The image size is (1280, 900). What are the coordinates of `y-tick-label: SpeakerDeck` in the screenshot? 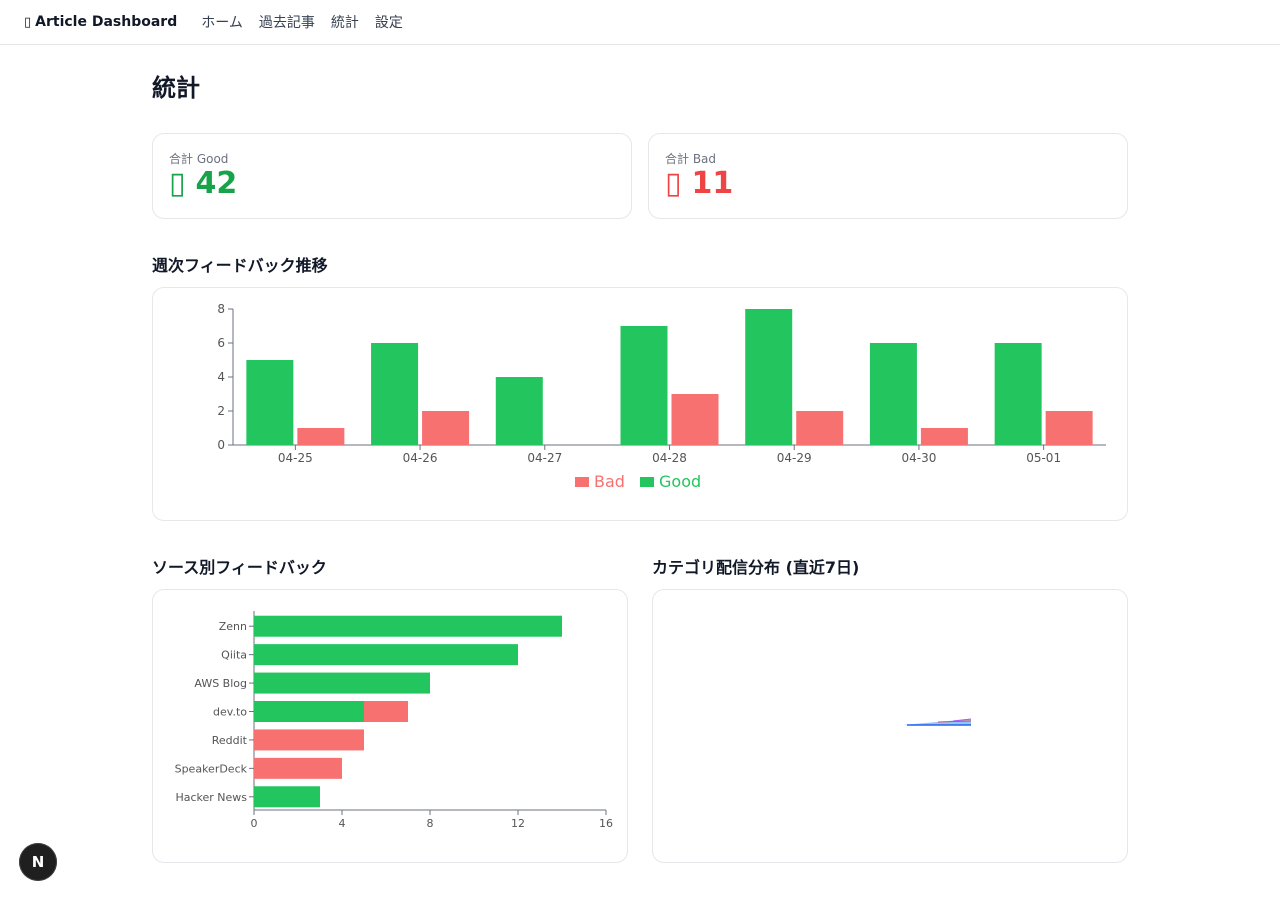 It's located at (211, 768).